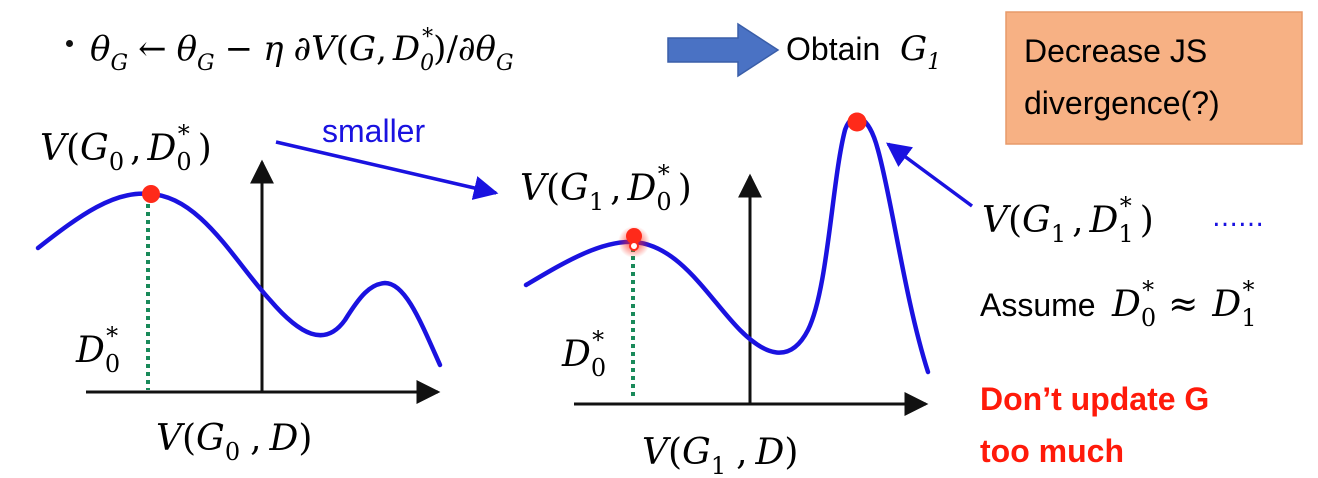 This screenshot has width=1318, height=478. What do you see at coordinates (373, 131) in the screenshot?
I see `svg-text: smaller` at bounding box center [373, 131].